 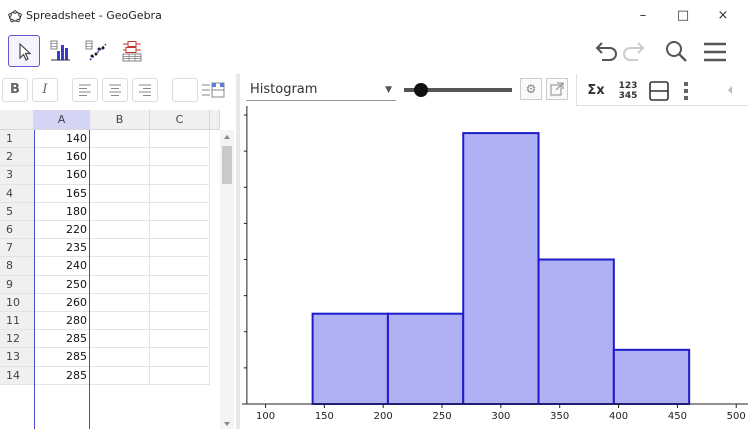 I want to click on row-header: 9, so click(x=17, y=285).